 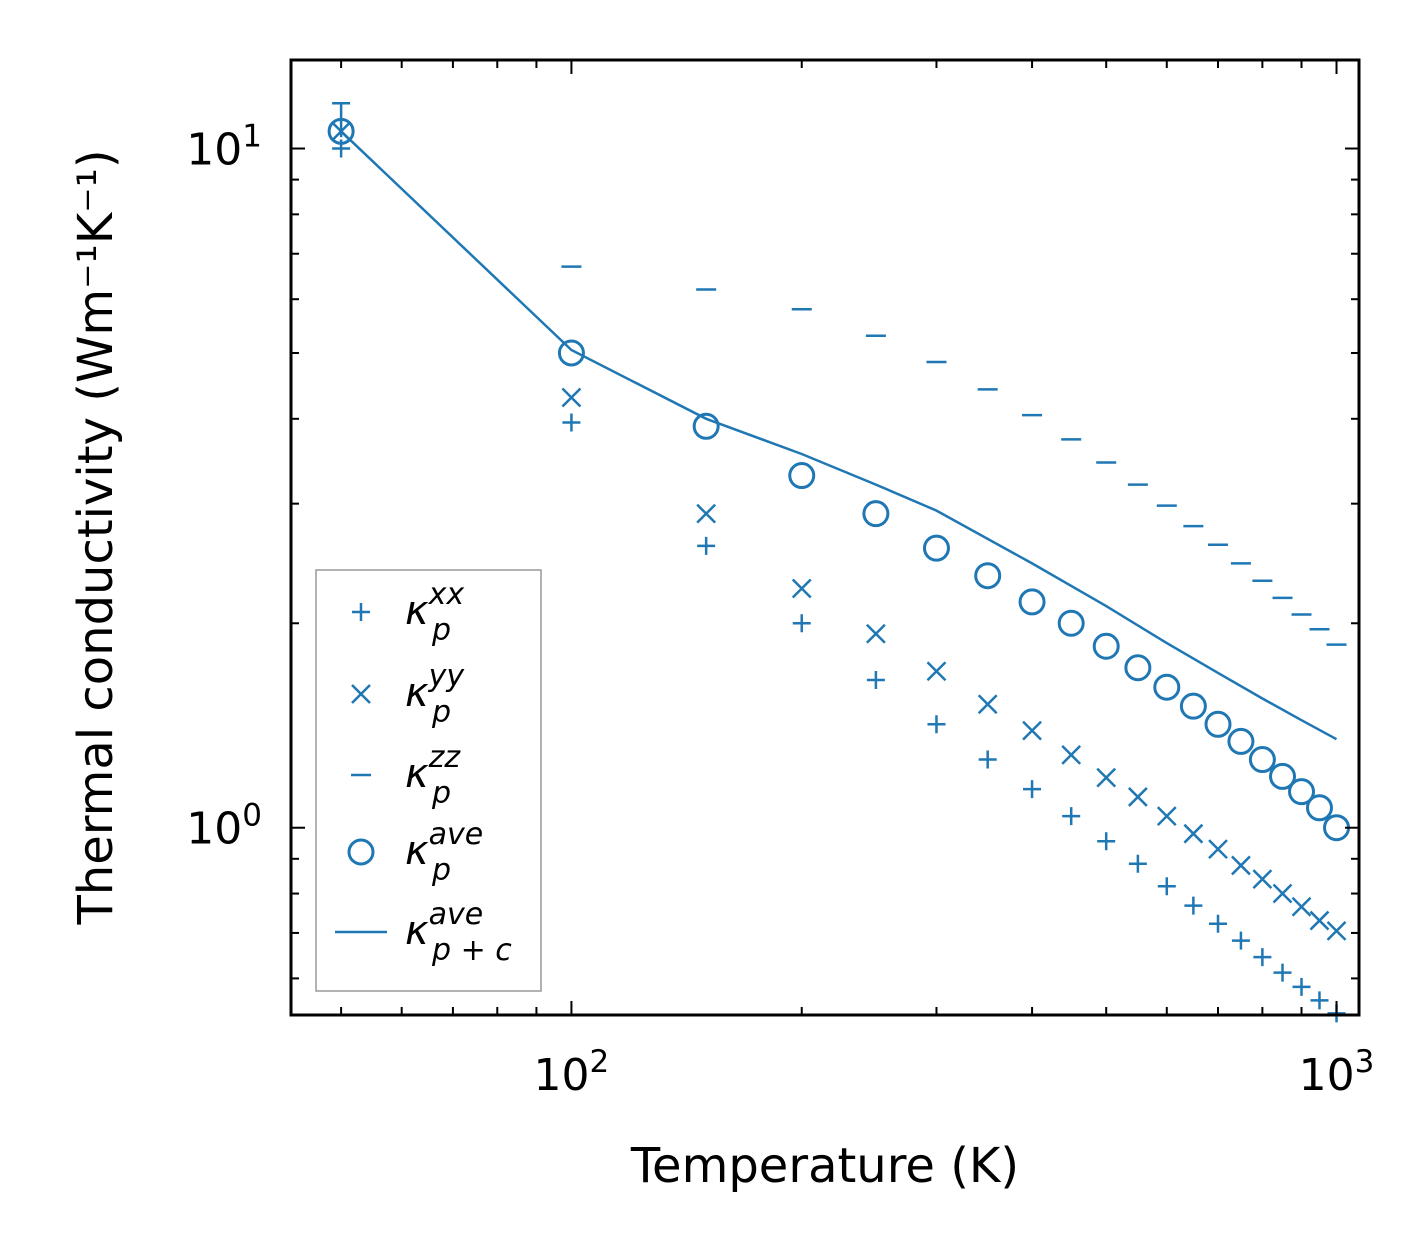 What do you see at coordinates (224, 826) in the screenshot?
I see `y-tick-label: 100` at bounding box center [224, 826].